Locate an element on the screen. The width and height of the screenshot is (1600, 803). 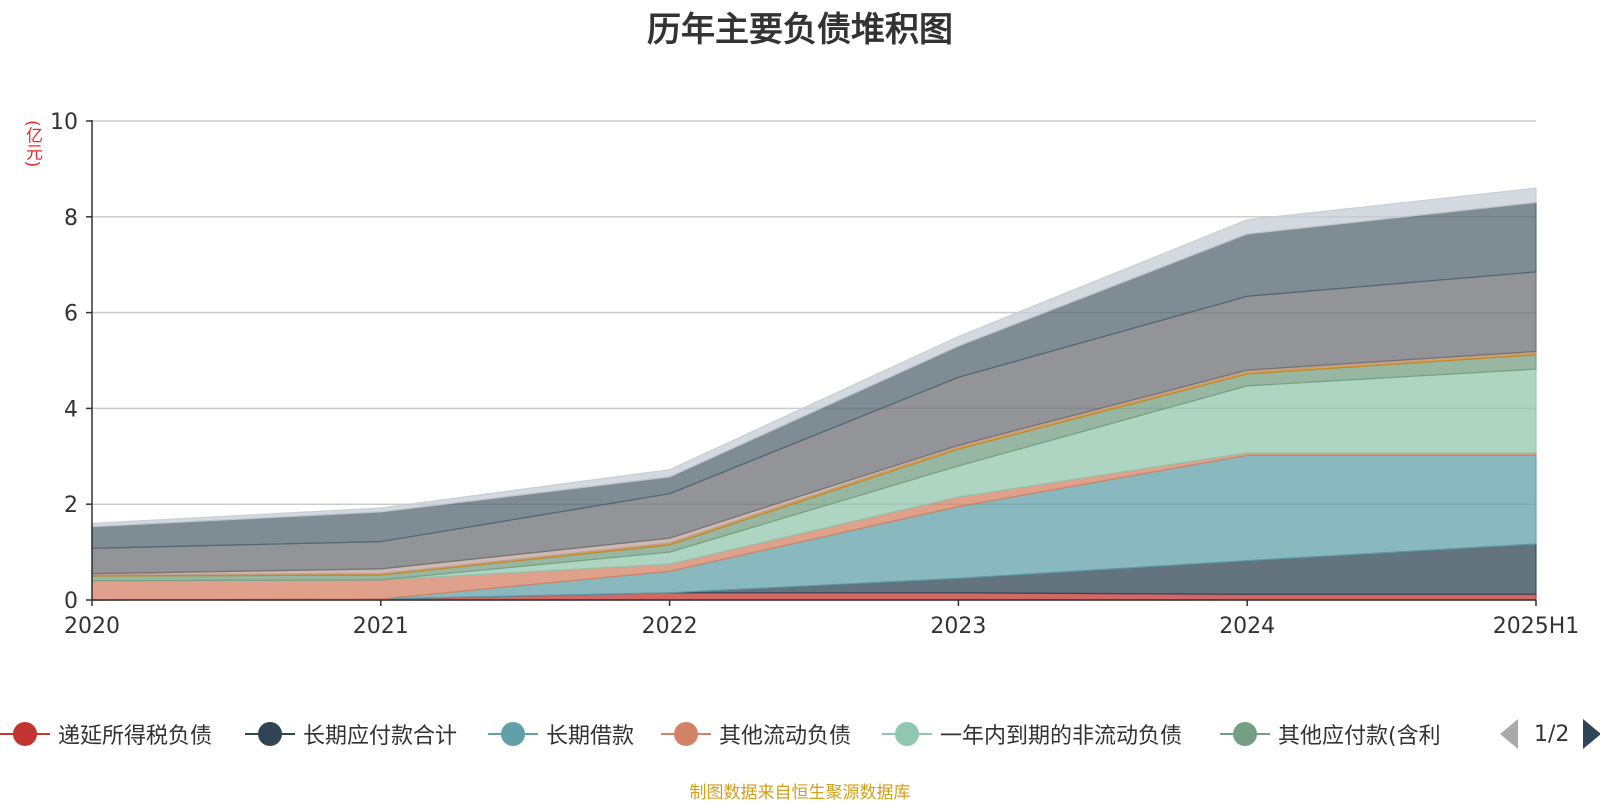
legend-pager: 1/2 is located at coordinates (1550, 734).